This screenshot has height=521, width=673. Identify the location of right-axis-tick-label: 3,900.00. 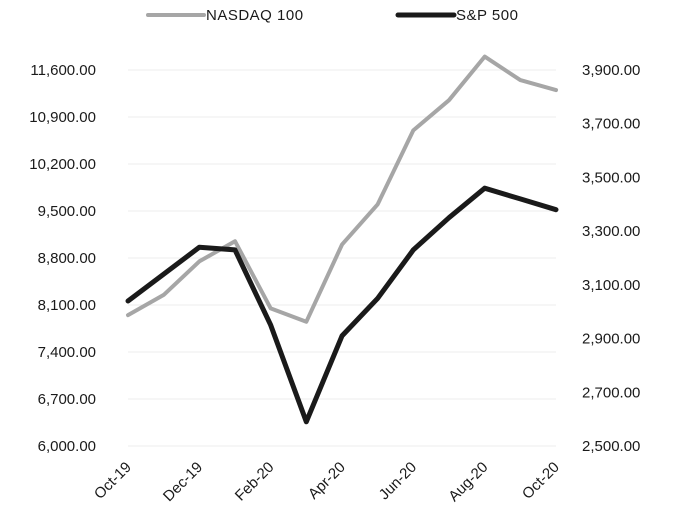
(611, 70).